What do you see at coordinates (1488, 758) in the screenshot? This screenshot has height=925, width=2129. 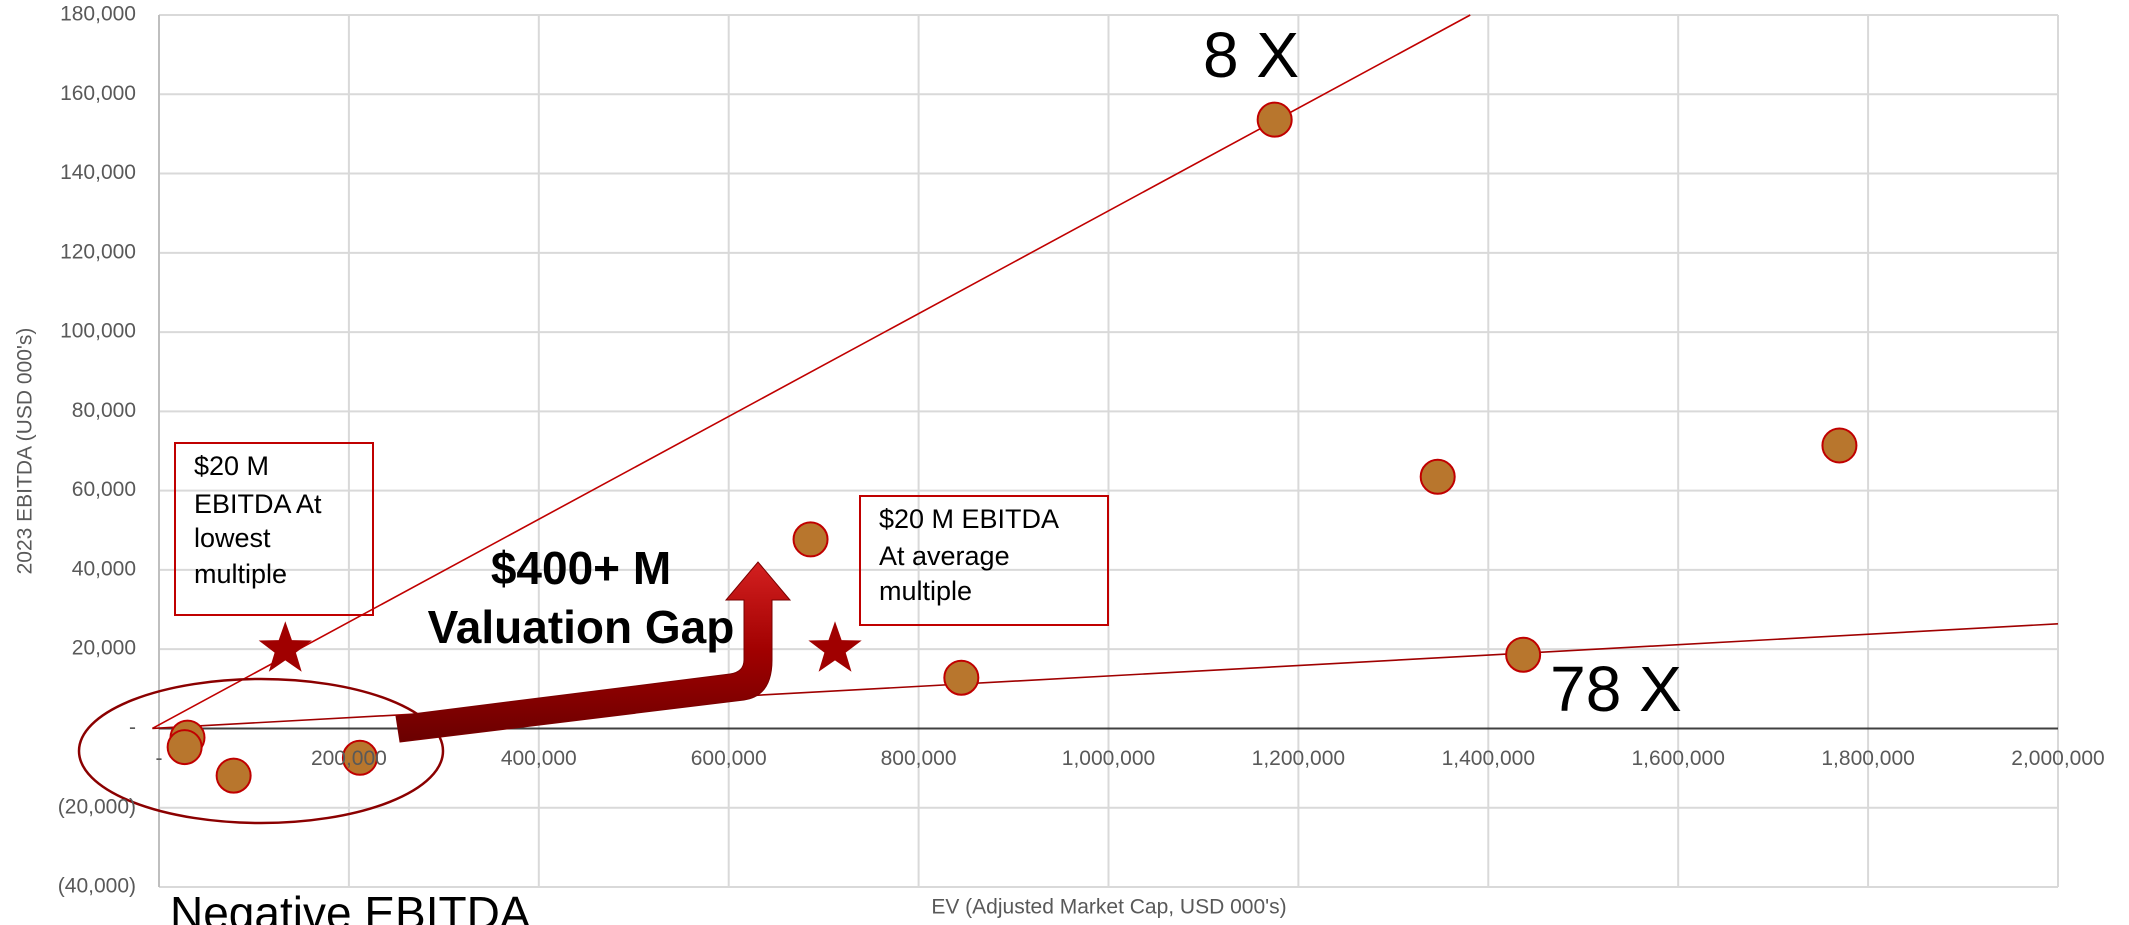 I see `x-tick-label: 1,400,000` at bounding box center [1488, 758].